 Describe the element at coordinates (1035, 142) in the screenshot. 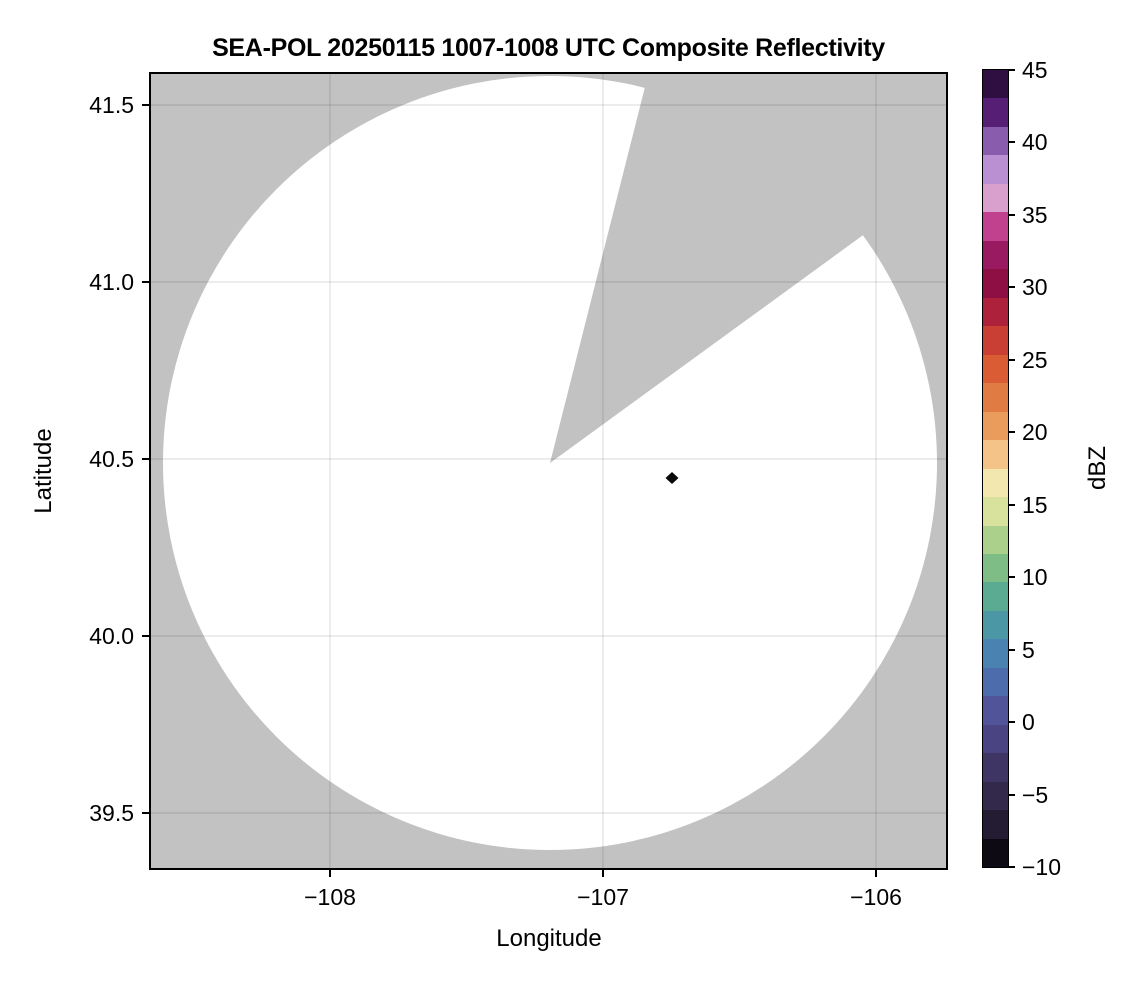

I see `colorbar-tick-label: 40` at that location.